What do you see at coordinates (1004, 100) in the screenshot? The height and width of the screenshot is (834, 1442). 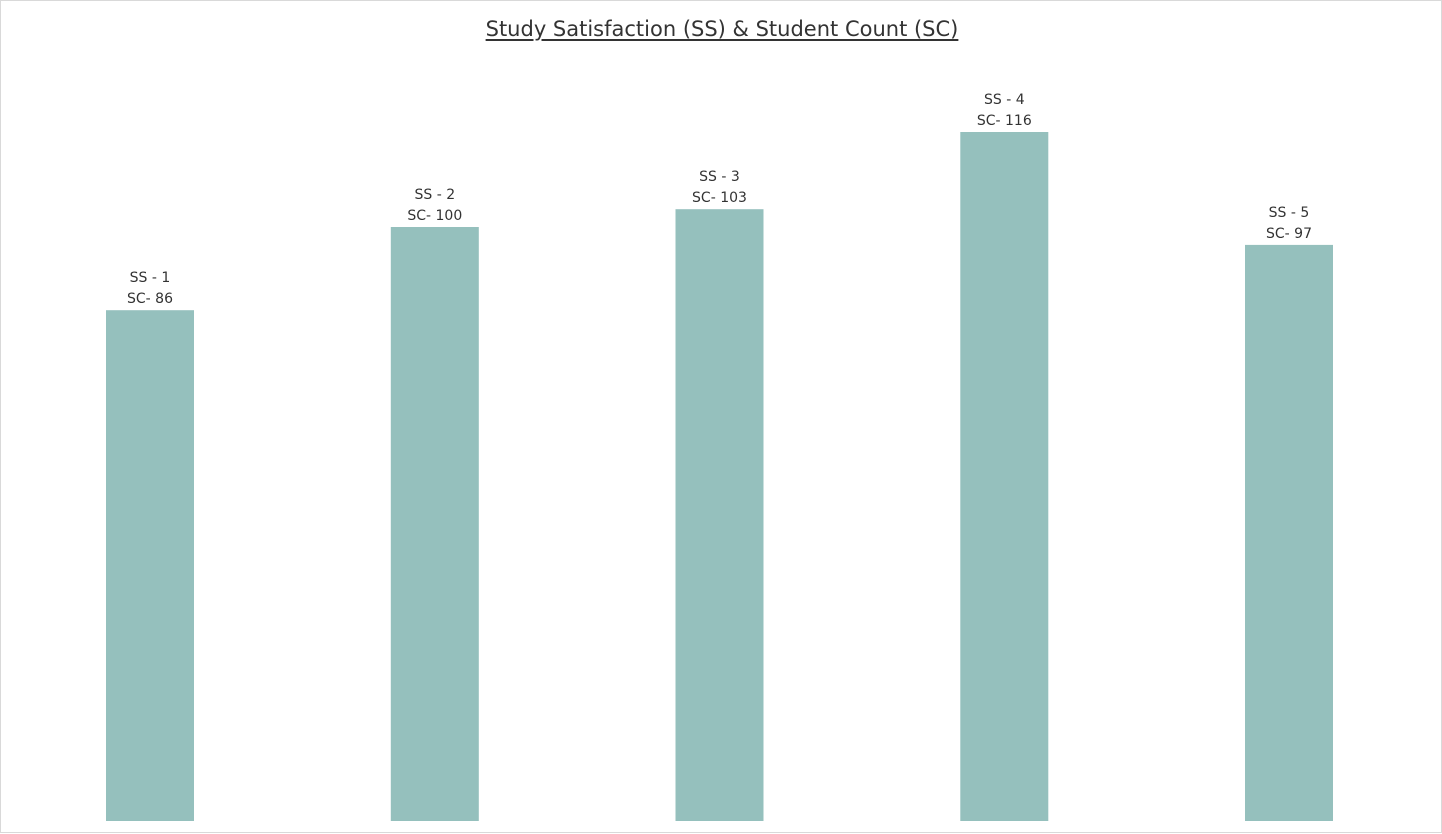 I see `bar-ss-label-4: SS - 4` at bounding box center [1004, 100].